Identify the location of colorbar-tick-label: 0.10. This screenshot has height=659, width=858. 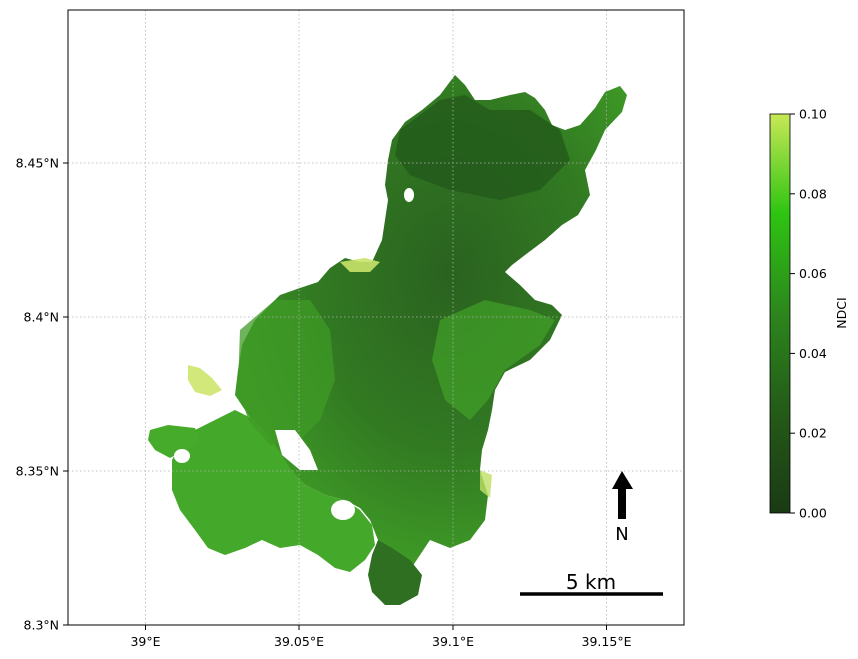
(813, 114).